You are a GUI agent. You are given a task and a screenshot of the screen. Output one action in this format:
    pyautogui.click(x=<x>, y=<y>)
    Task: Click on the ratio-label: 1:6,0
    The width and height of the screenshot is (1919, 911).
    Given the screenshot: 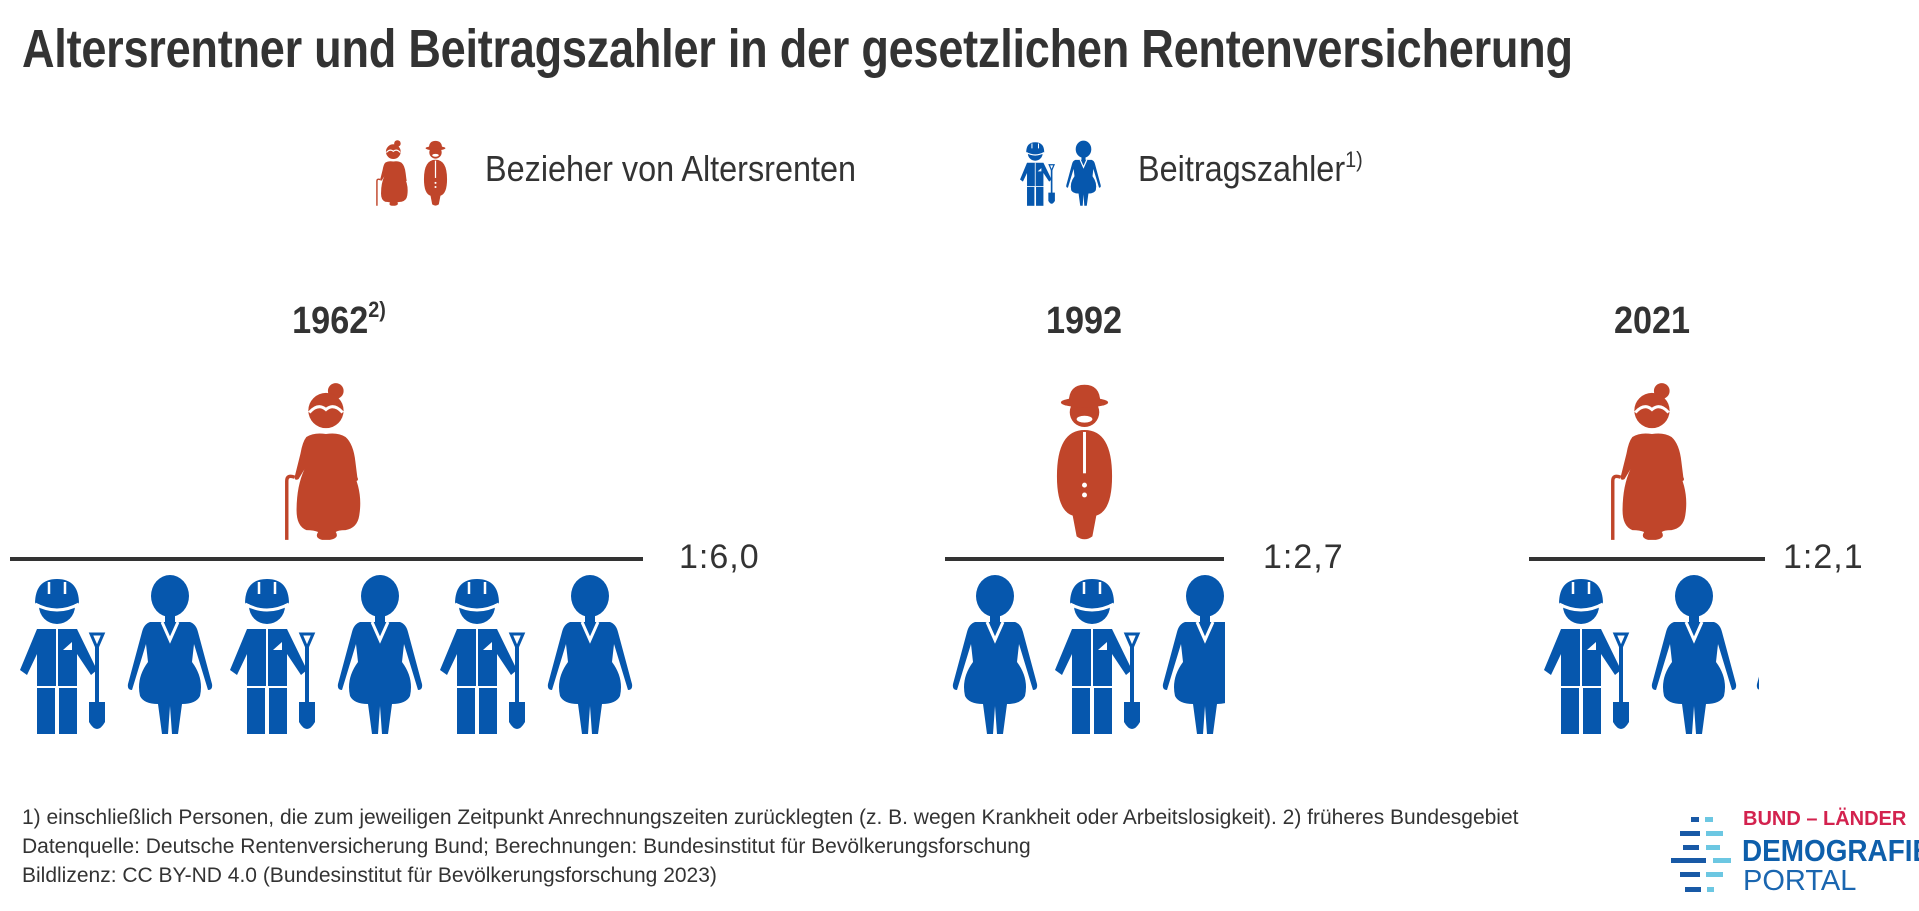 What is the action you would take?
    pyautogui.click(x=719, y=557)
    